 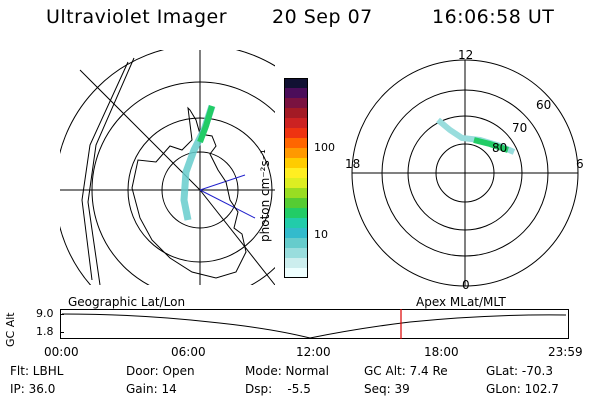 I want to click on altitude-plot-frame, so click(x=314, y=324).